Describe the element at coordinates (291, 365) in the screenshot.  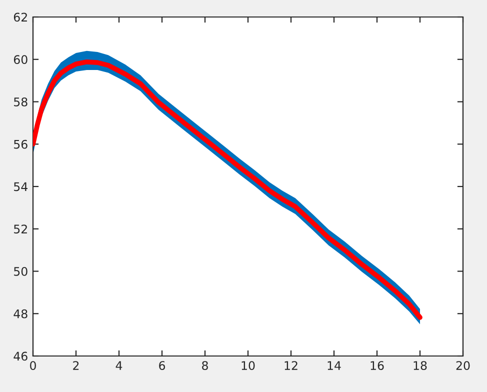
I see `x-tick-label: 12` at that location.